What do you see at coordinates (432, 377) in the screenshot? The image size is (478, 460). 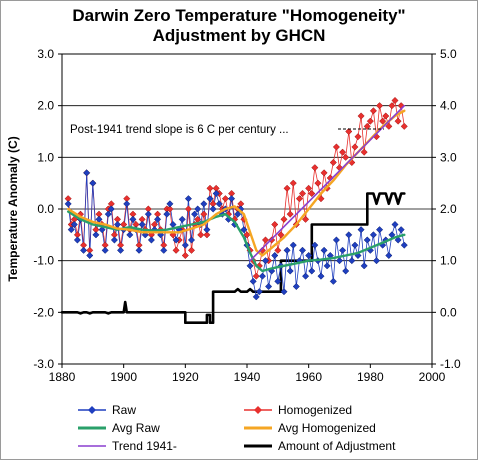 I see `x-tick-label: 2000` at bounding box center [432, 377].